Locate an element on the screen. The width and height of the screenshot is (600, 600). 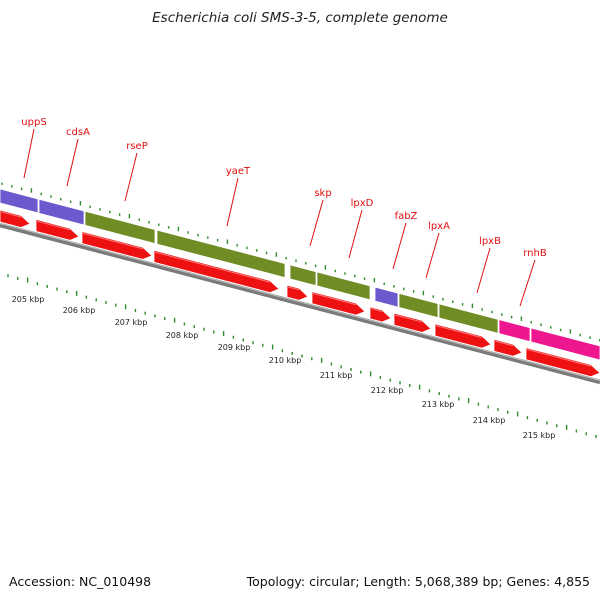
gene-label-fabZ: fabZ is located at coordinates (406, 216).